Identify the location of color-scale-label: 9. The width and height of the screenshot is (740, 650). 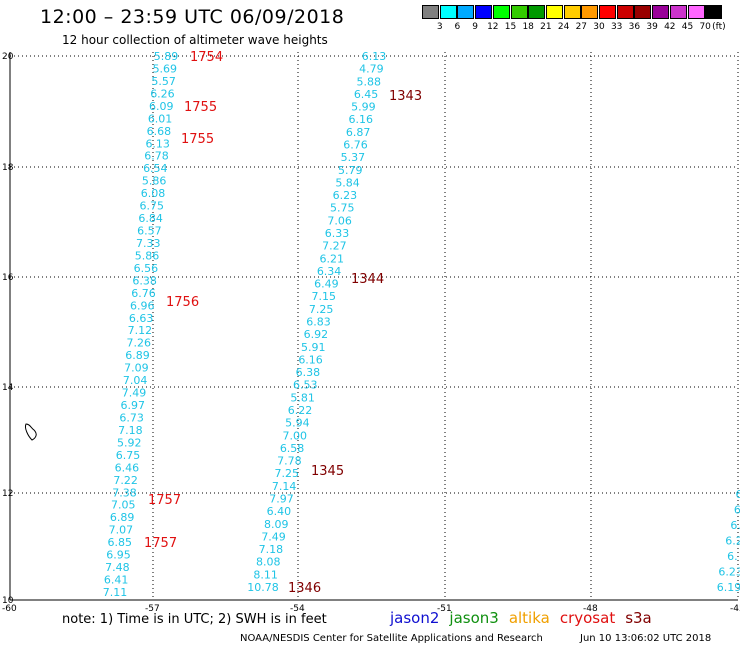
(475, 27).